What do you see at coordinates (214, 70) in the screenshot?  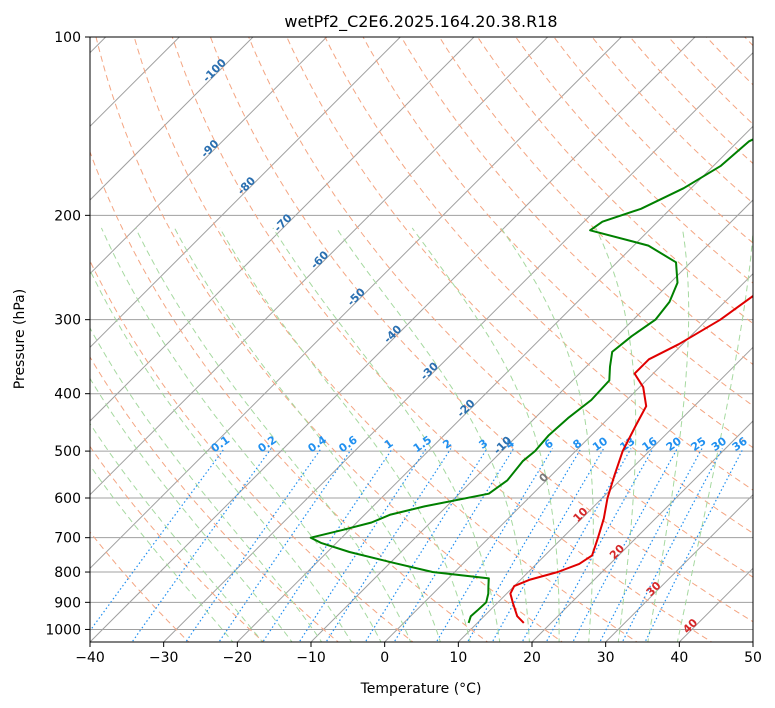 I see `isotherm-label: -100` at bounding box center [214, 70].